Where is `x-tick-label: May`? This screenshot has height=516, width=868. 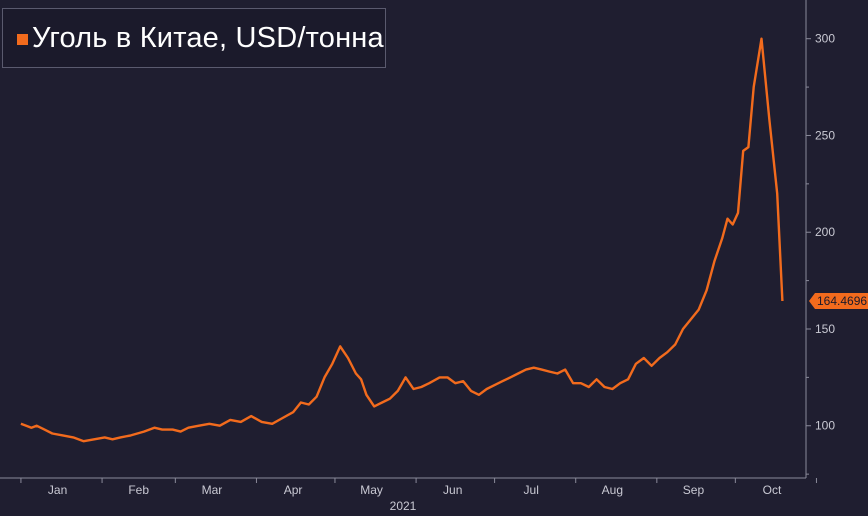
x-tick-label: May is located at coordinates (371, 490).